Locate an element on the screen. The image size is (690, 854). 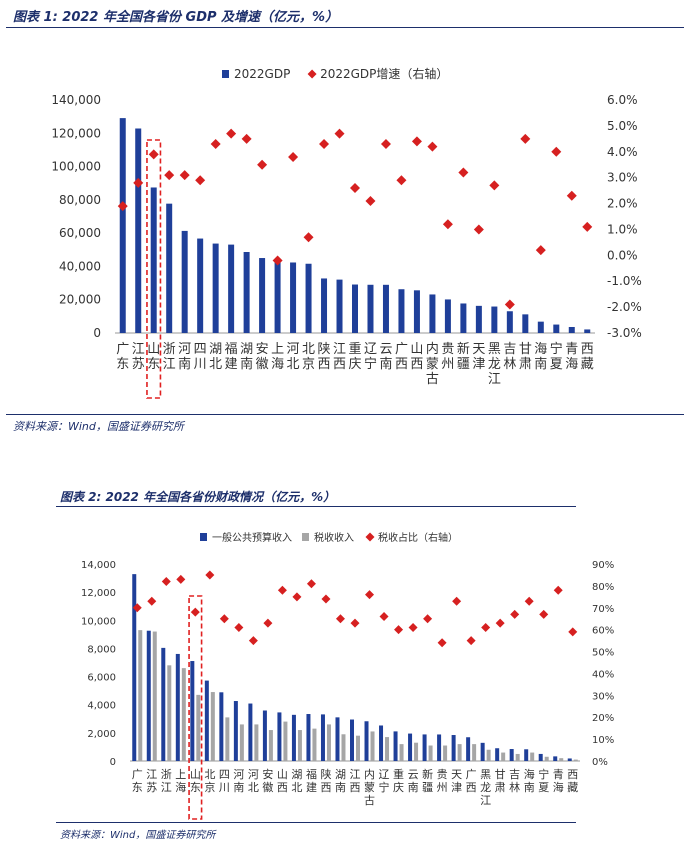
fig1-category-label: 四川 is located at coordinates (200, 357).